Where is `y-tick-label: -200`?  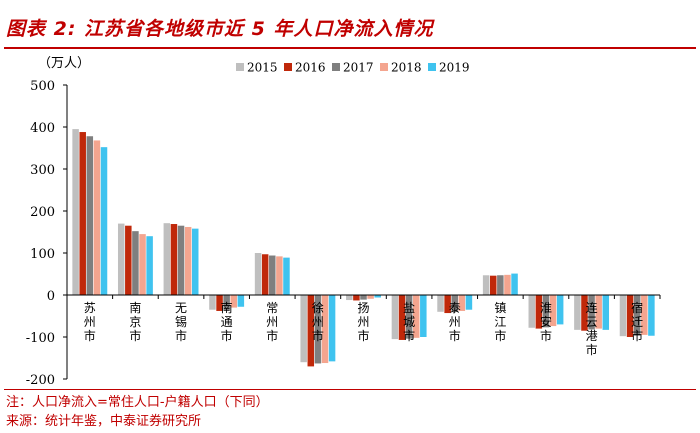 y-tick-label: -200 is located at coordinates (40, 380).